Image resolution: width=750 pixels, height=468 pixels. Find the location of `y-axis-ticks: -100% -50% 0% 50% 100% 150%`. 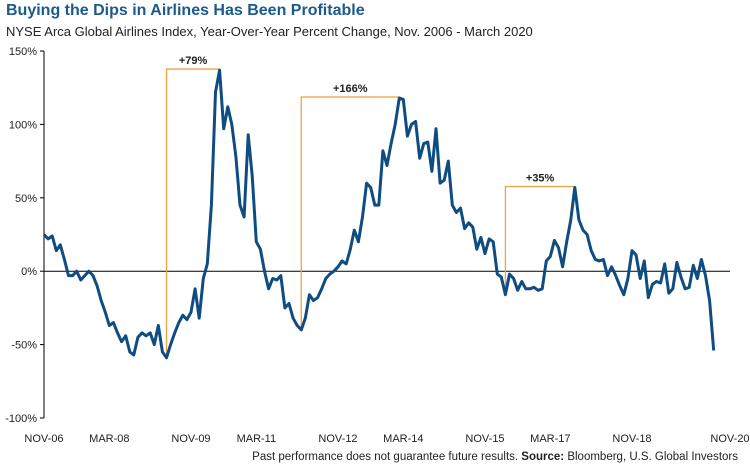

y-axis-ticks: -100% -50% 0% 50% 100% 150% is located at coordinates (24, 235).